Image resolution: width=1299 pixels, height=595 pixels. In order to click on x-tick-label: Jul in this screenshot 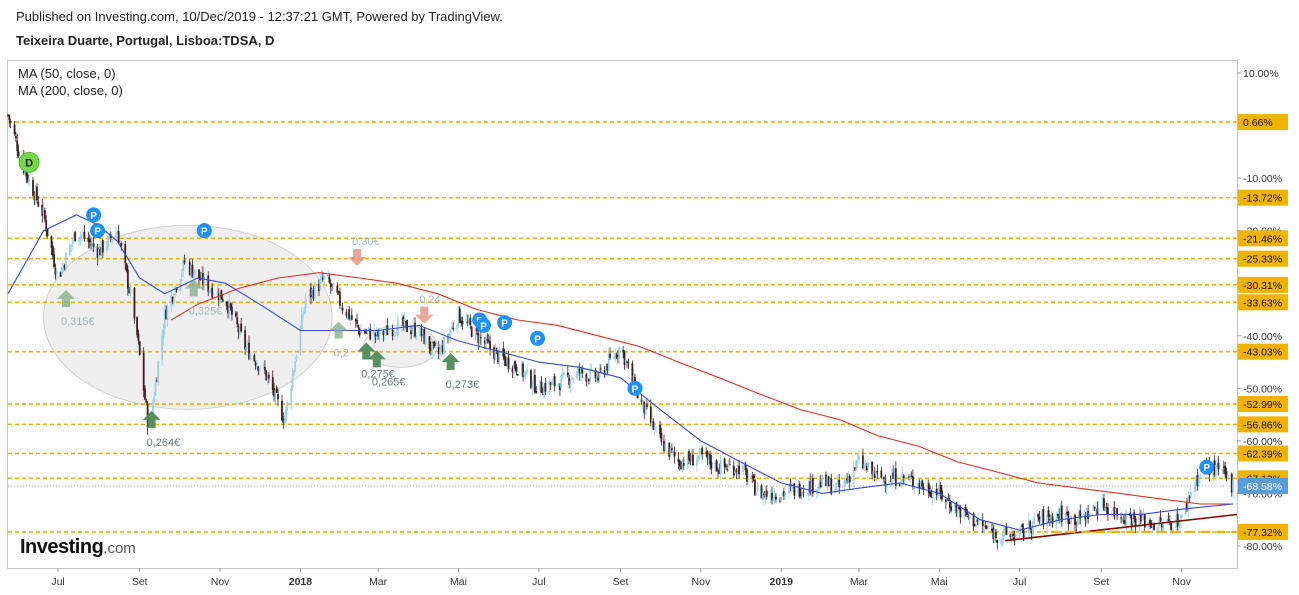, I will do `click(538, 582)`.